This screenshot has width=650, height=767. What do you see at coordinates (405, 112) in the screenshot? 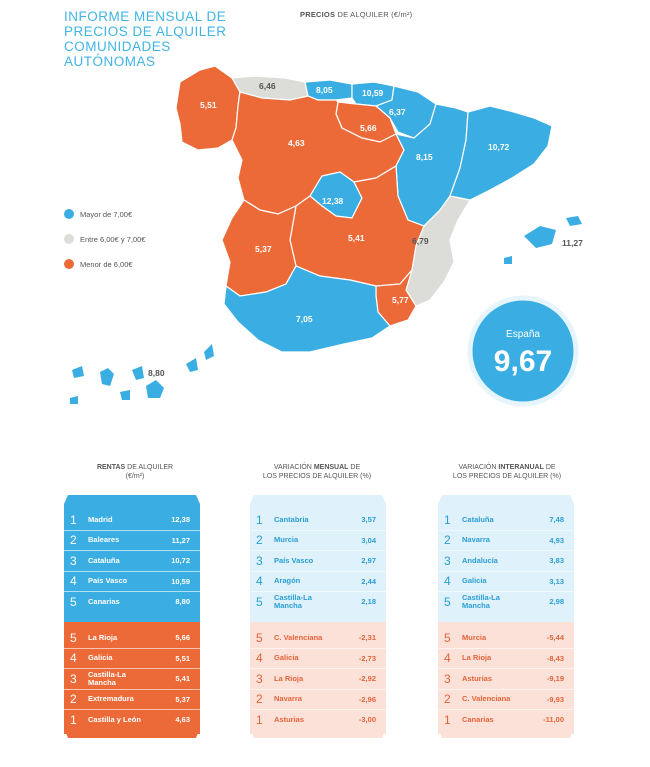
I see `region-navarra` at bounding box center [405, 112].